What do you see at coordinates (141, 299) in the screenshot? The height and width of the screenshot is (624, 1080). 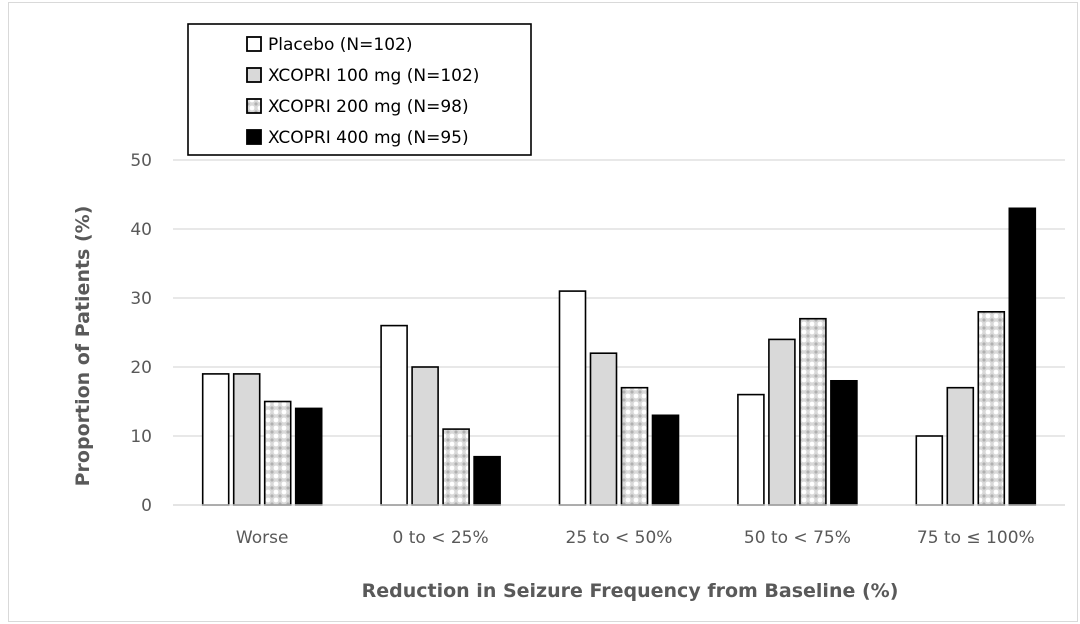 I see `y-tick-label: 30` at bounding box center [141, 299].